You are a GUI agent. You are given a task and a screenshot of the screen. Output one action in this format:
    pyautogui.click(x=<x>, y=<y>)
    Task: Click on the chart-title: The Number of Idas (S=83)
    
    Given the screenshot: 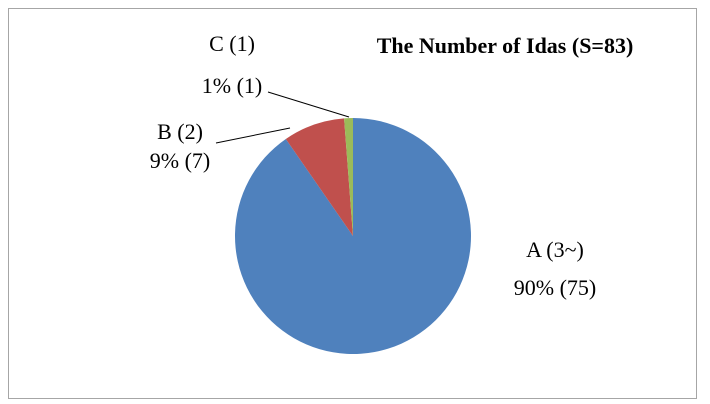 What is the action you would take?
    pyautogui.click(x=505, y=45)
    